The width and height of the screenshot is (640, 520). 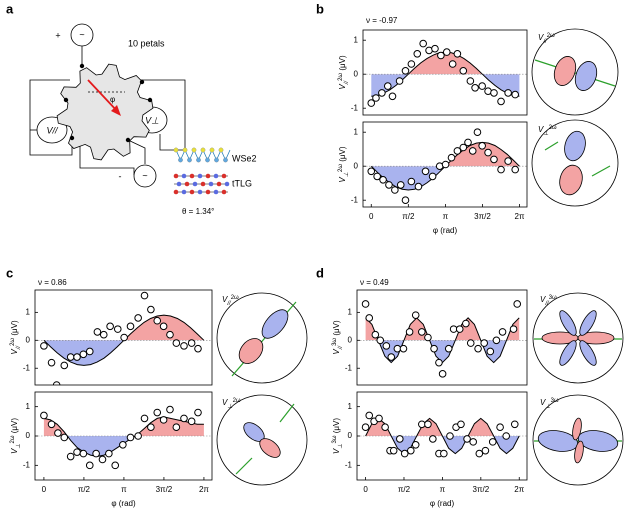 I want to click on plot-area, so click(x=123, y=338).